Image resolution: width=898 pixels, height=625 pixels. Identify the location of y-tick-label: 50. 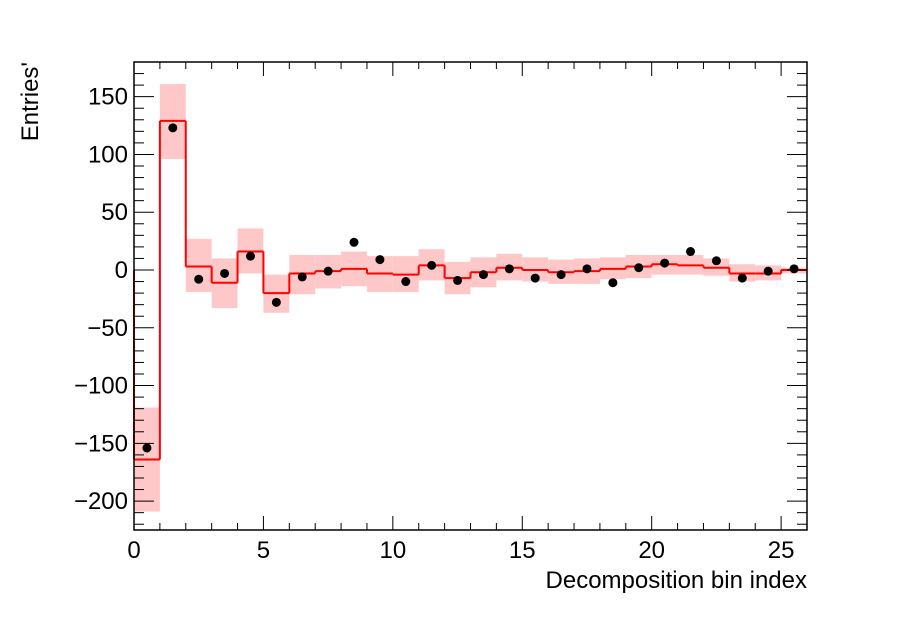
(114, 212).